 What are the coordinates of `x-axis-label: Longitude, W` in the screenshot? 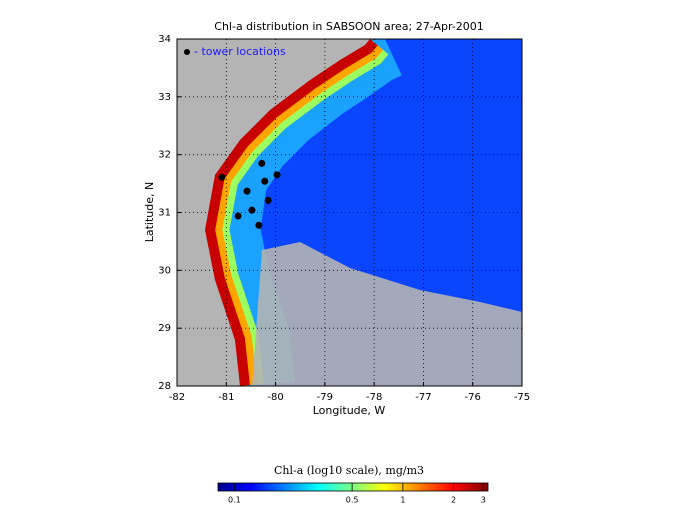 It's located at (349, 410).